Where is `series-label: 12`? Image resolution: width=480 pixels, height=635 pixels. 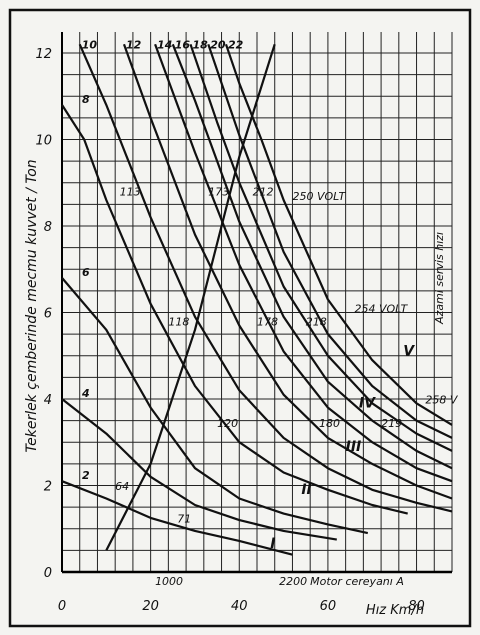
series-label: 12 is located at coordinates (134, 45).